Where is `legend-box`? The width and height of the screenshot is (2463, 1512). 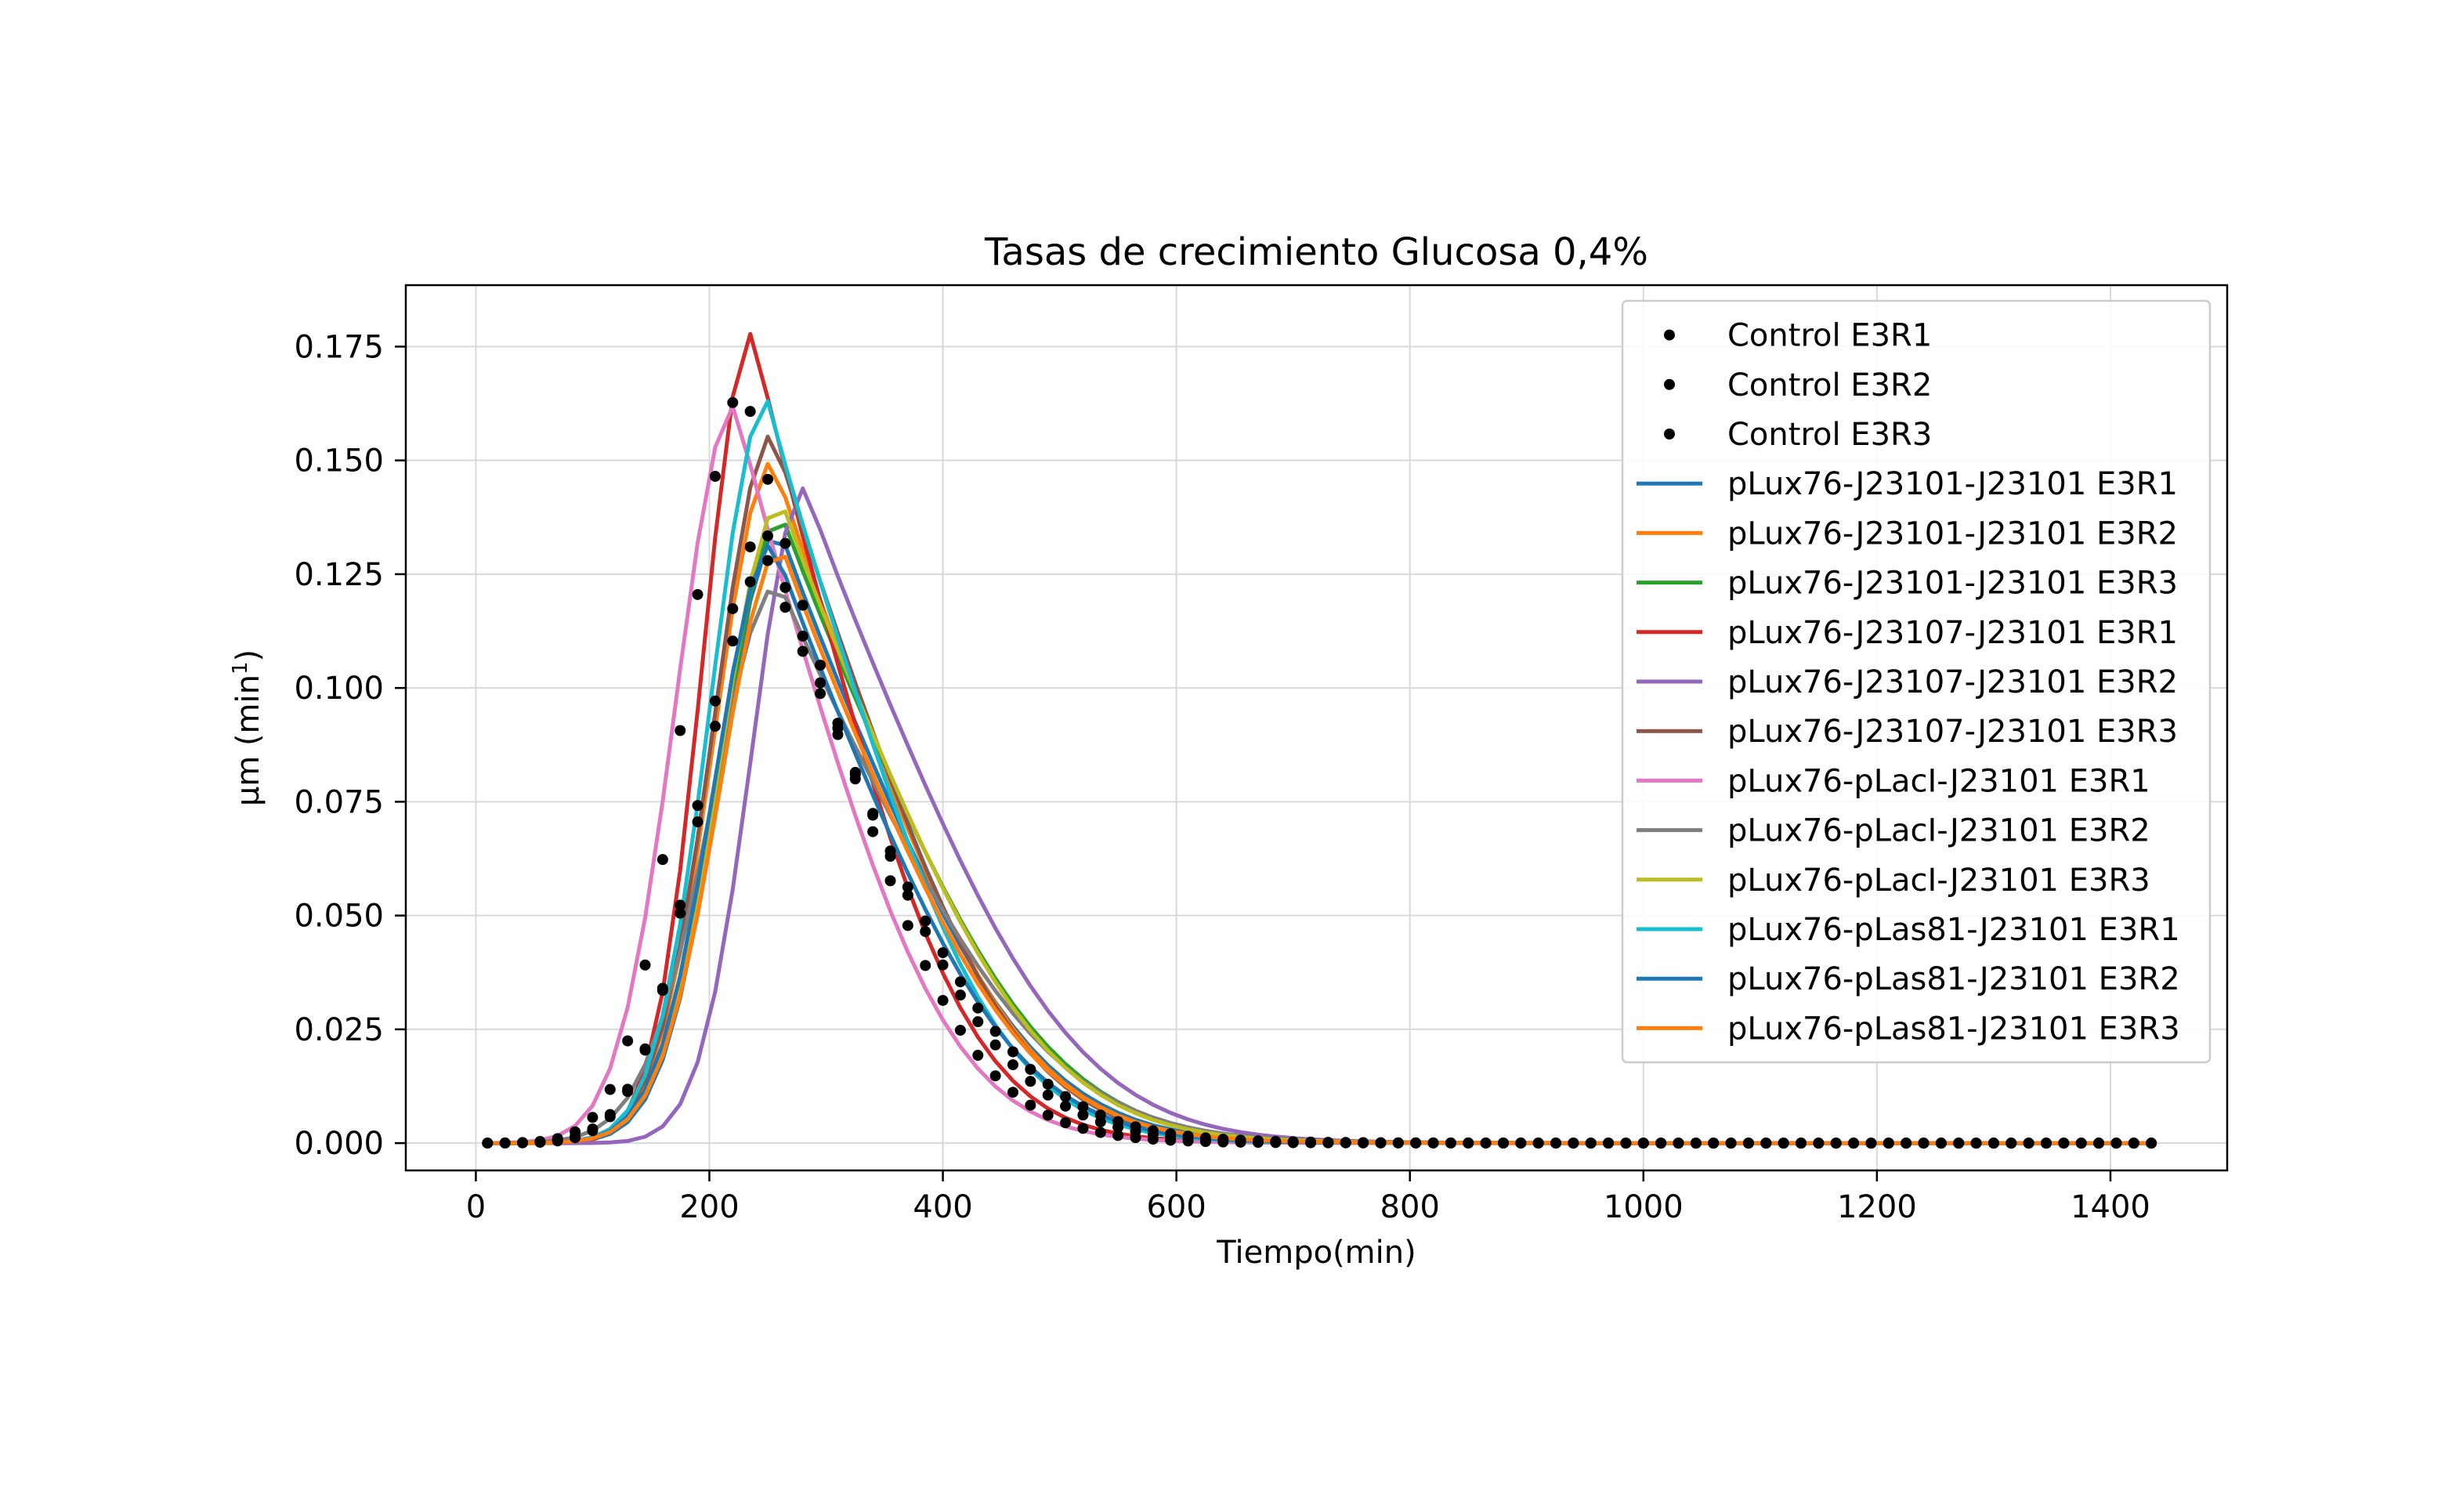
legend-box is located at coordinates (1916, 682).